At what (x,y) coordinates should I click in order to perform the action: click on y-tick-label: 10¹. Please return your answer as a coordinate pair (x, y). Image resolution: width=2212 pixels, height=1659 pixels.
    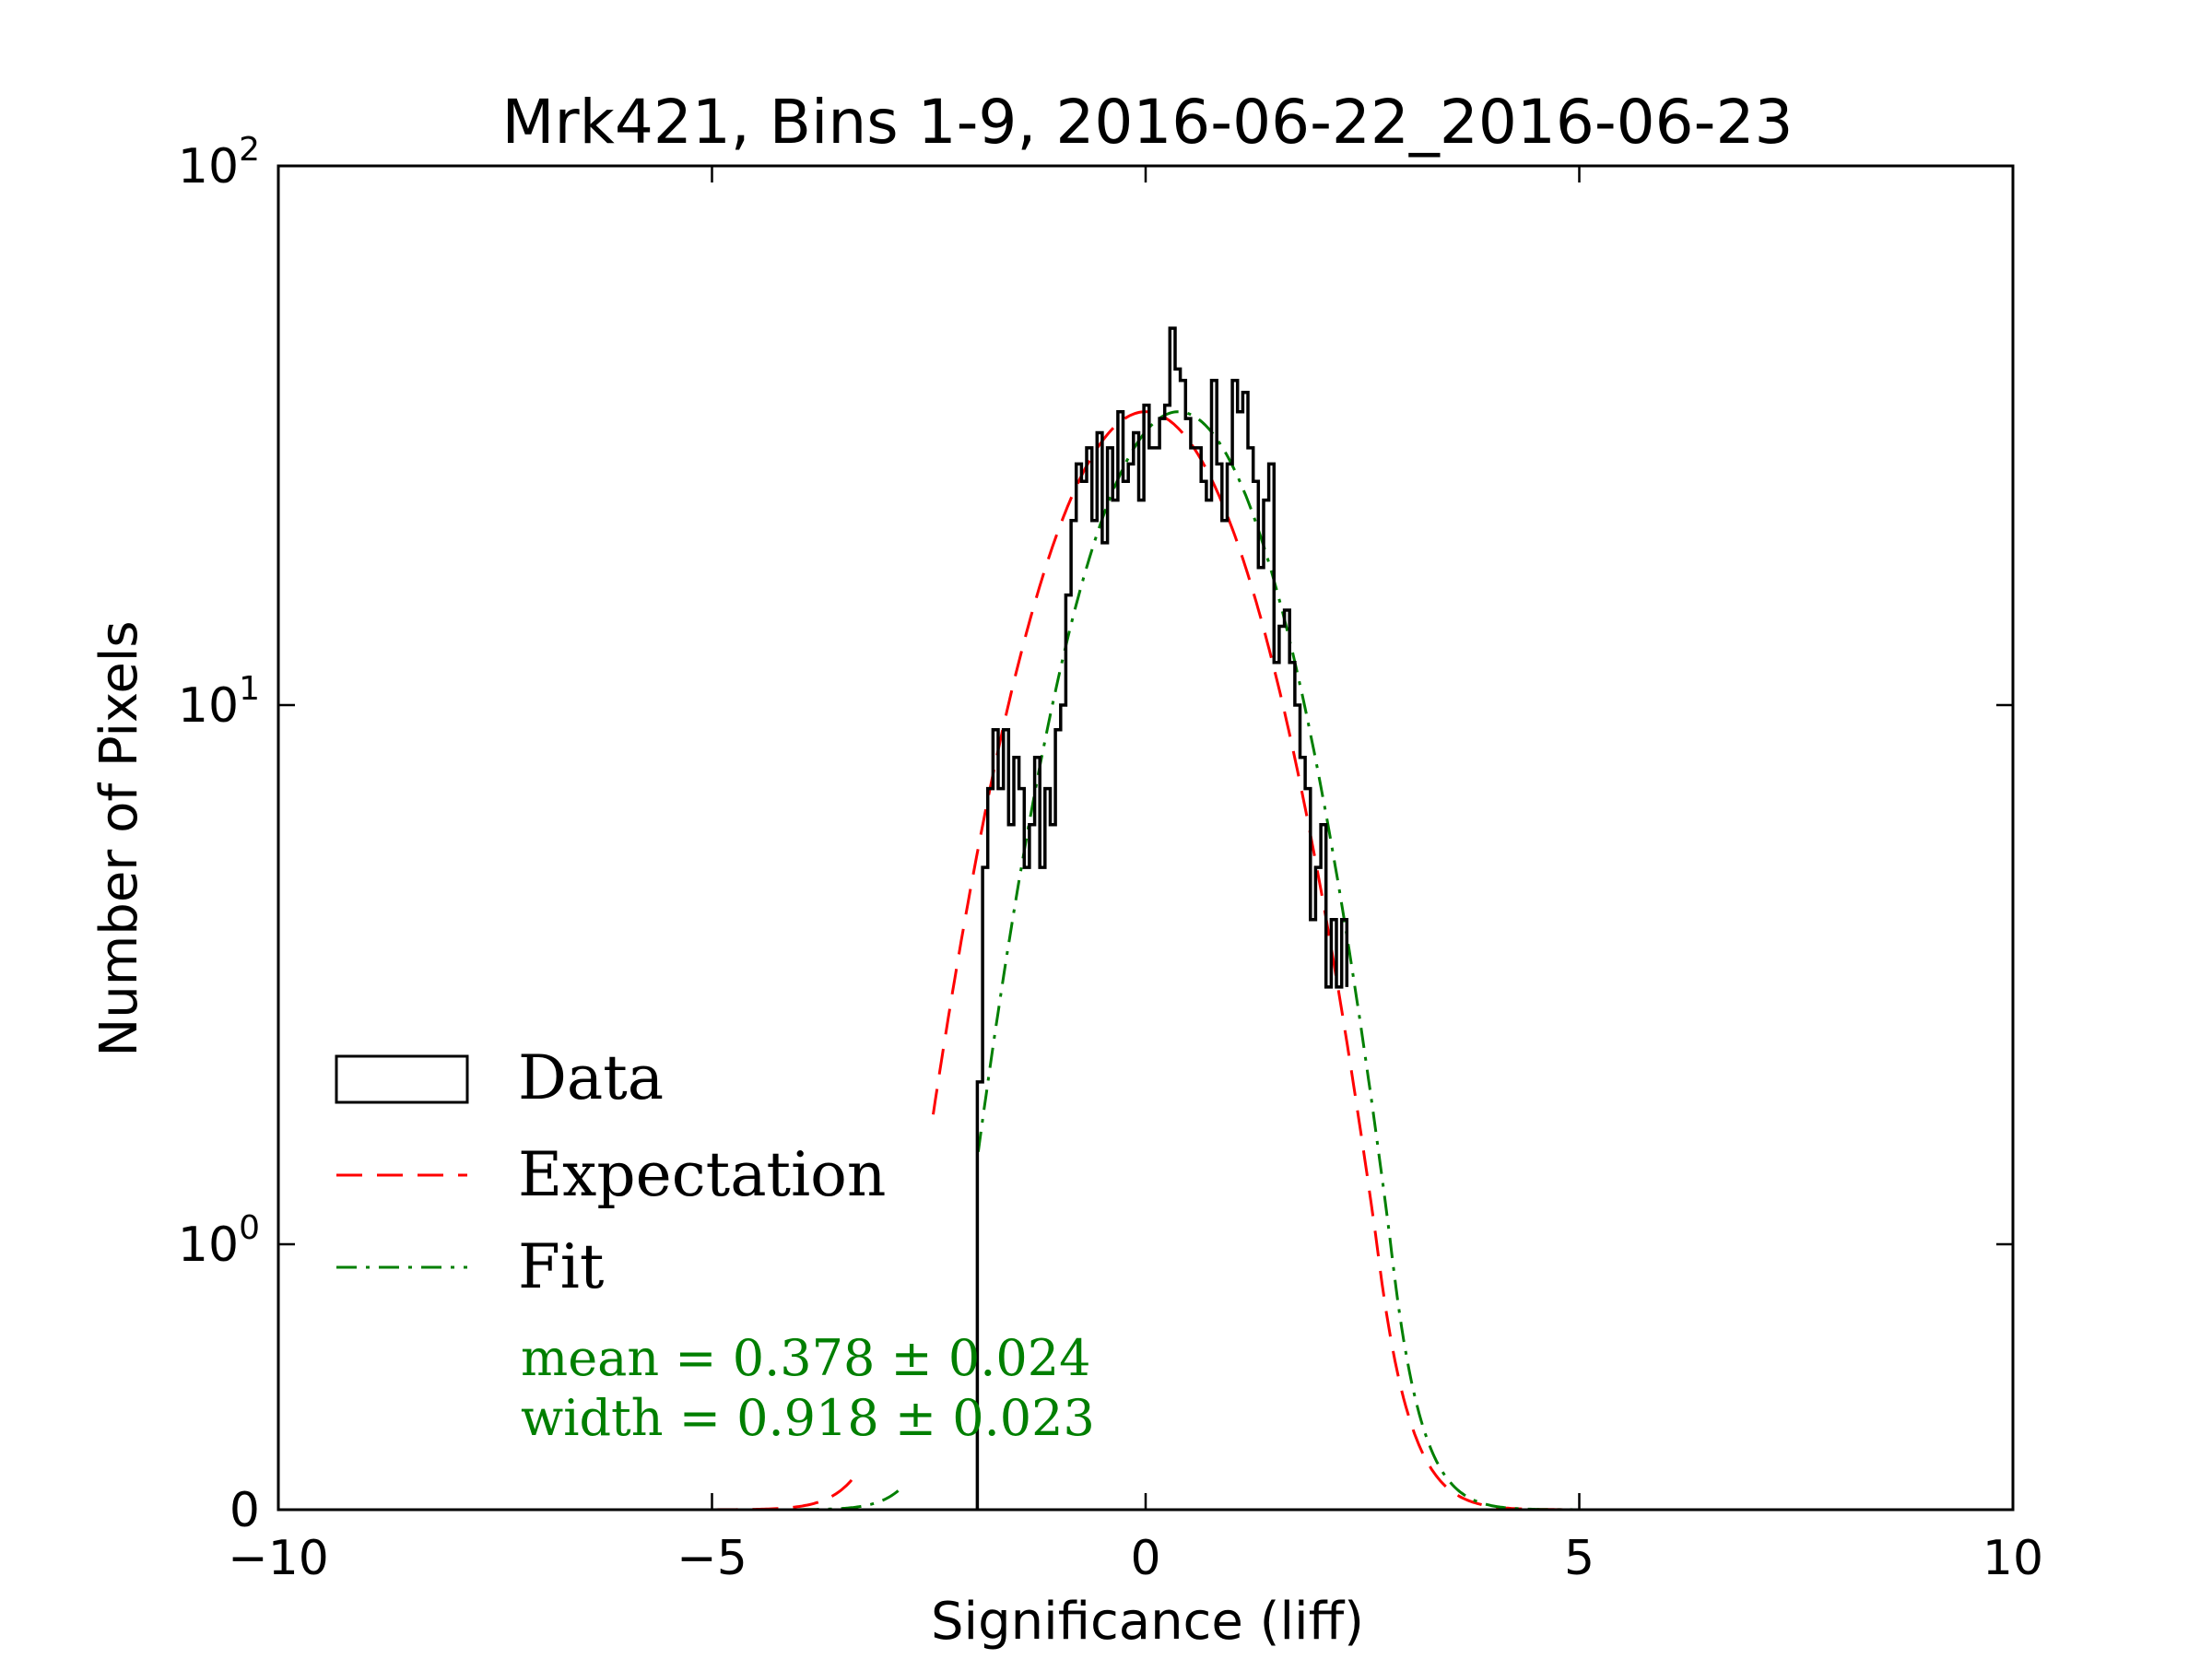
    Looking at the image, I should click on (219, 702).